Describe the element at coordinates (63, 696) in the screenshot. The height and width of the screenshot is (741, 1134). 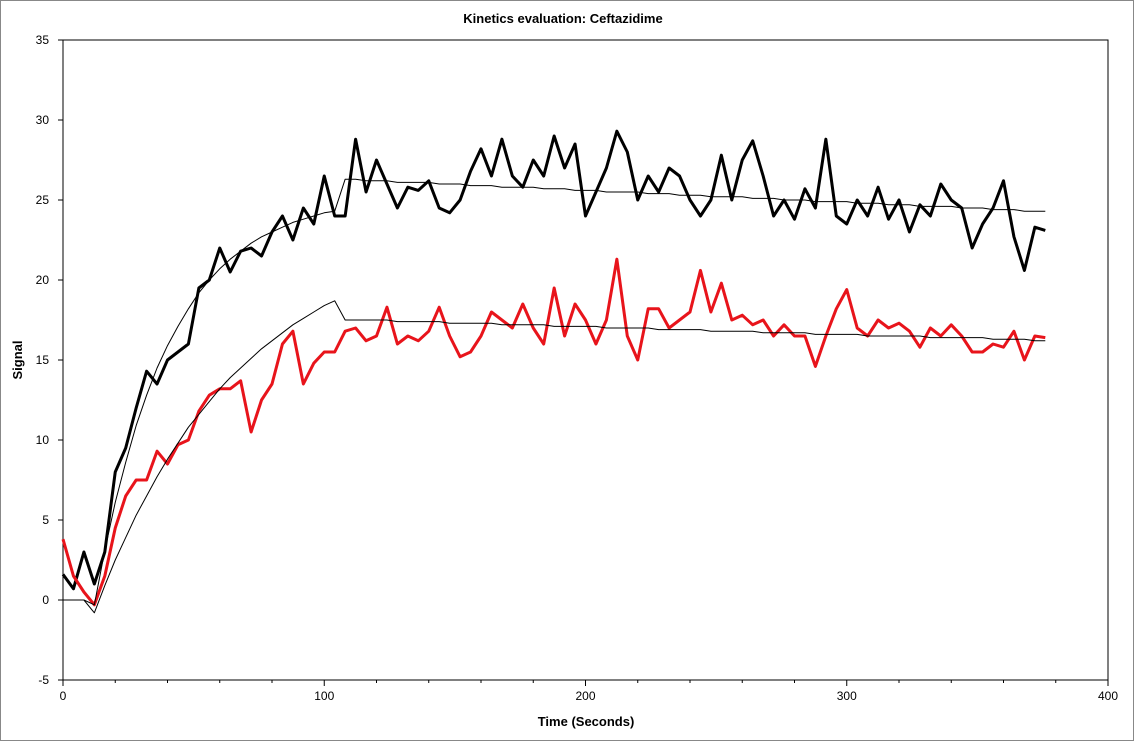
I see `x-tick-label: 0` at that location.